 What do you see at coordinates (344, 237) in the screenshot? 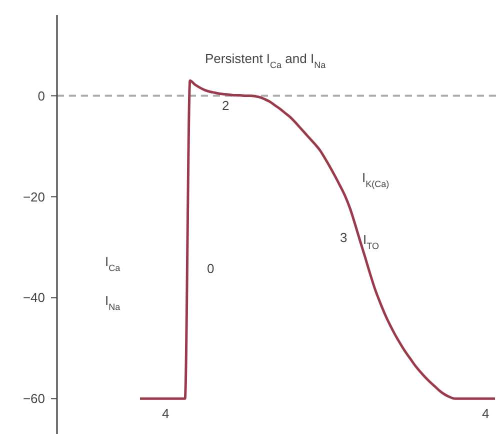
I see `annotation: 3` at bounding box center [344, 237].